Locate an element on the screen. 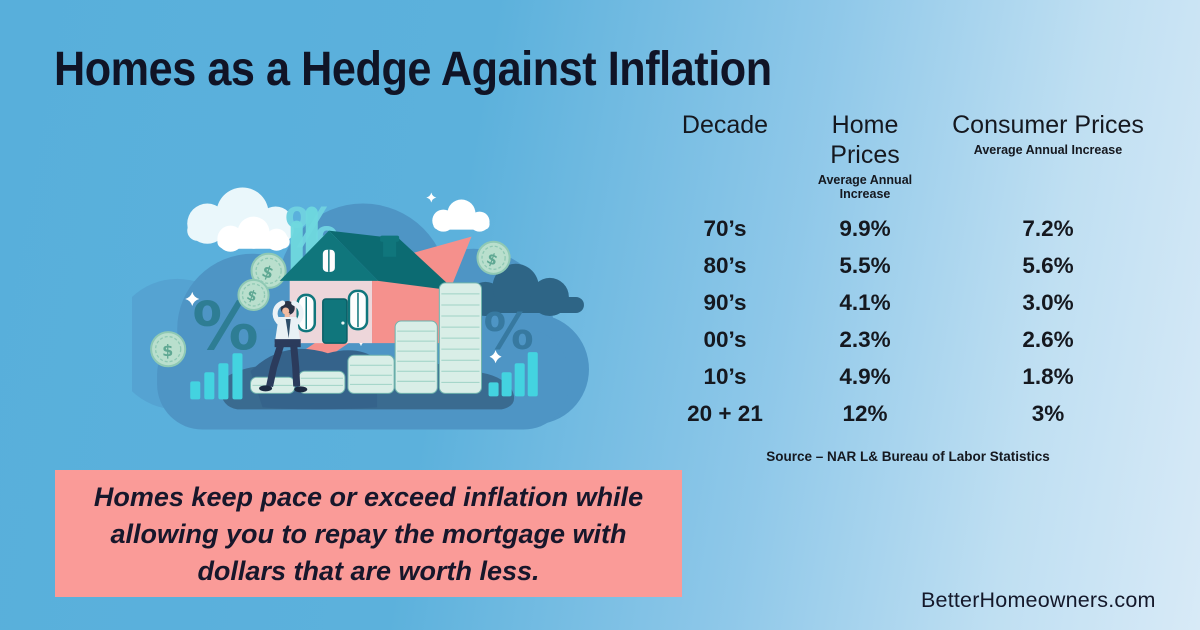 This screenshot has width=1200, height=630. table-row: 70’s 9.9% 7.2% is located at coordinates (908, 228).